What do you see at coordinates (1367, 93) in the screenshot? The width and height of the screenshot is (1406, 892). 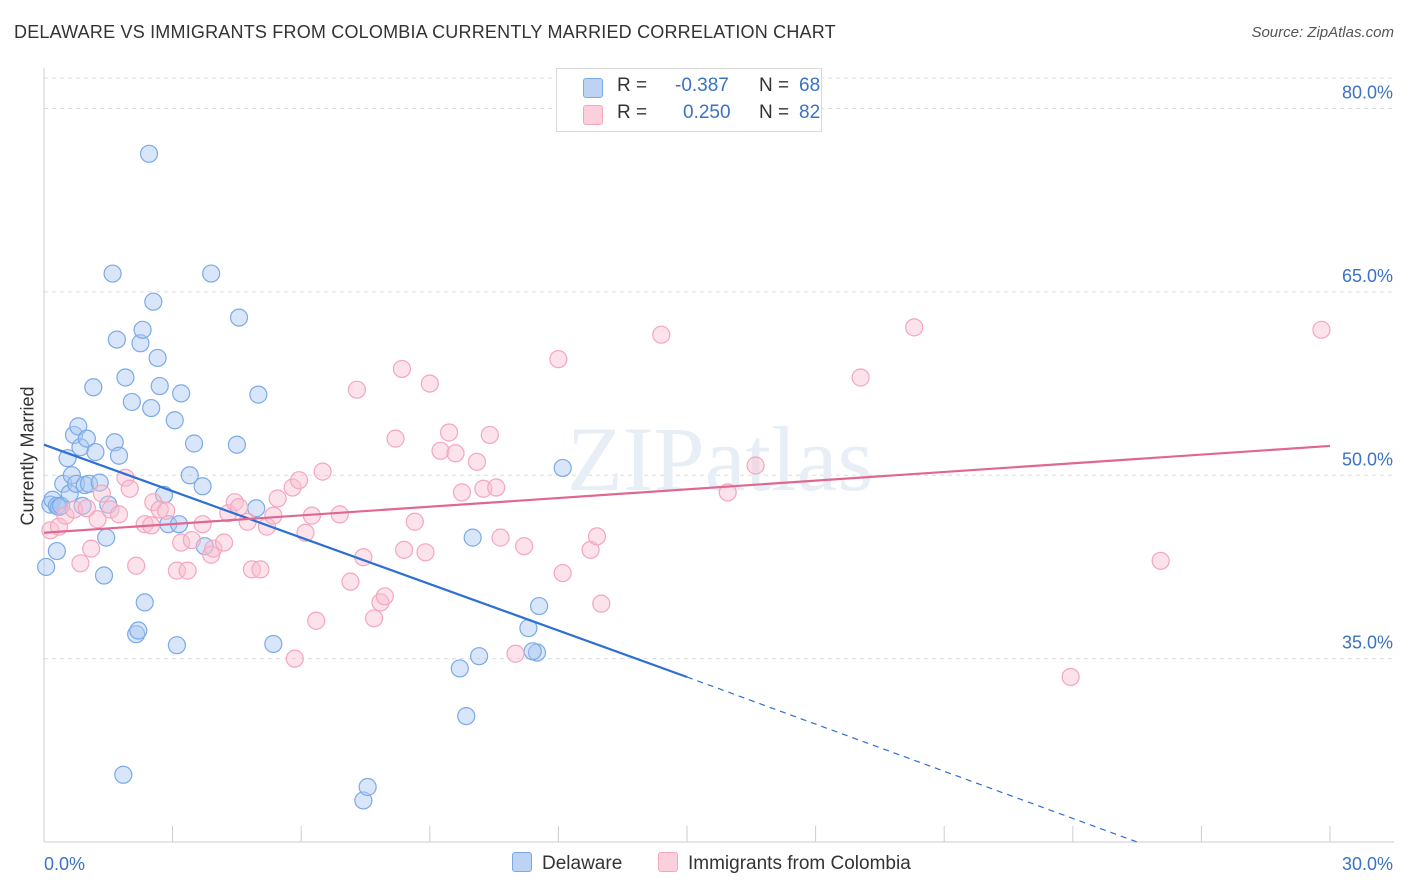 I see `y-tick-label: 80.0%` at bounding box center [1367, 93].